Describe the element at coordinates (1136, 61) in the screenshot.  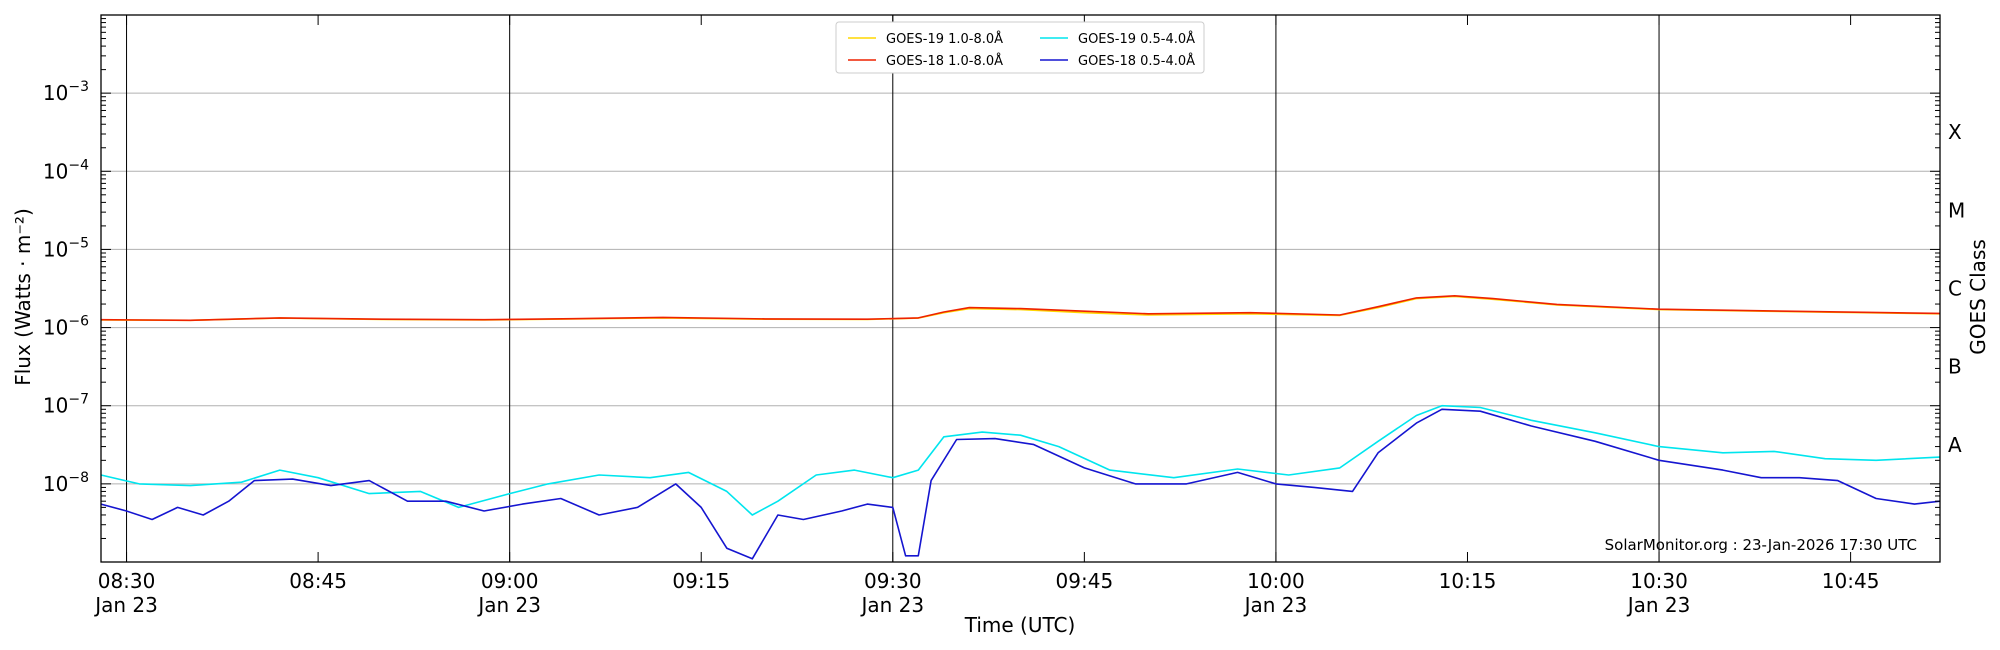
I see `legend-label-3: GOES-18 0.5-4.0Å` at that location.